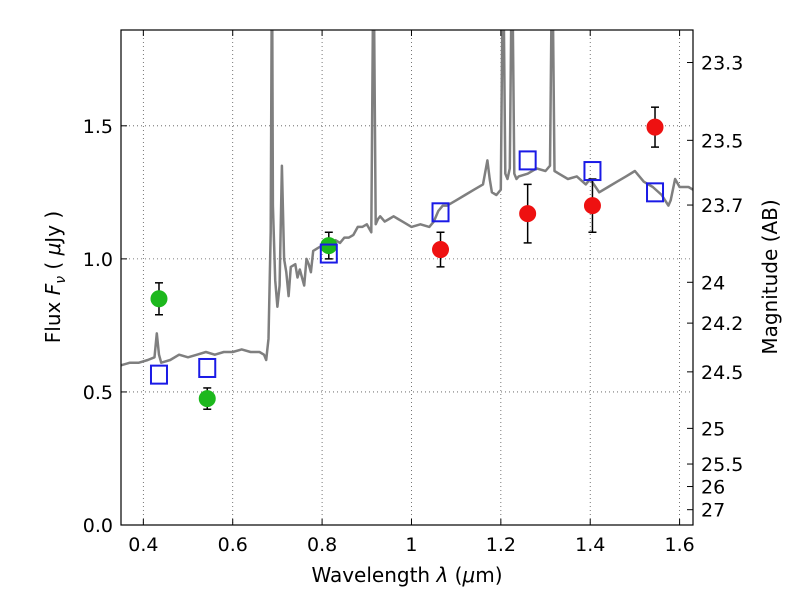  What do you see at coordinates (722, 141) in the screenshot?
I see `magnitude-tick-label: 23.5` at bounding box center [722, 141].